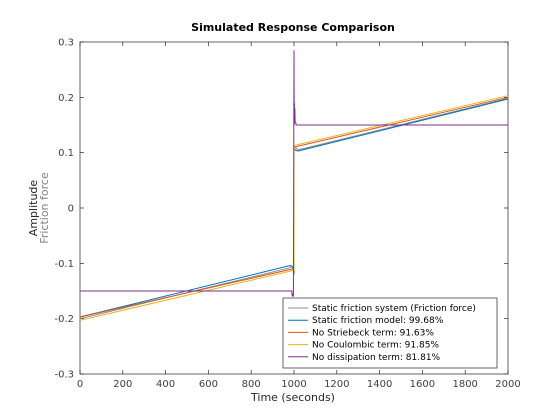 This screenshot has height=420, width=560. Describe the element at coordinates (422, 384) in the screenshot. I see `x-tick-label: 1600` at that location.